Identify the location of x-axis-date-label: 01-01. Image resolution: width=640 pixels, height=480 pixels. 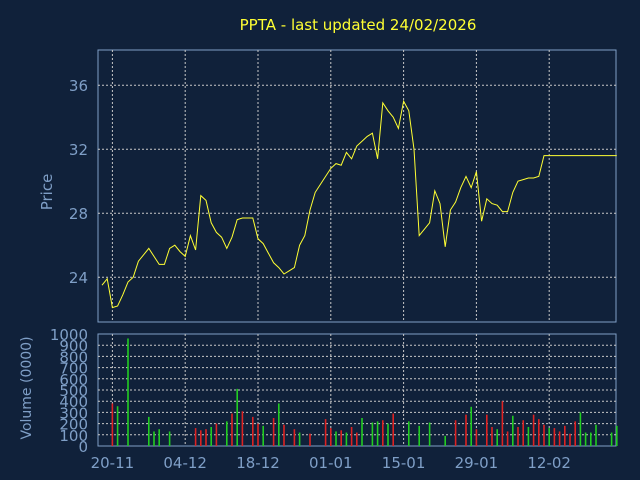
(331, 463).